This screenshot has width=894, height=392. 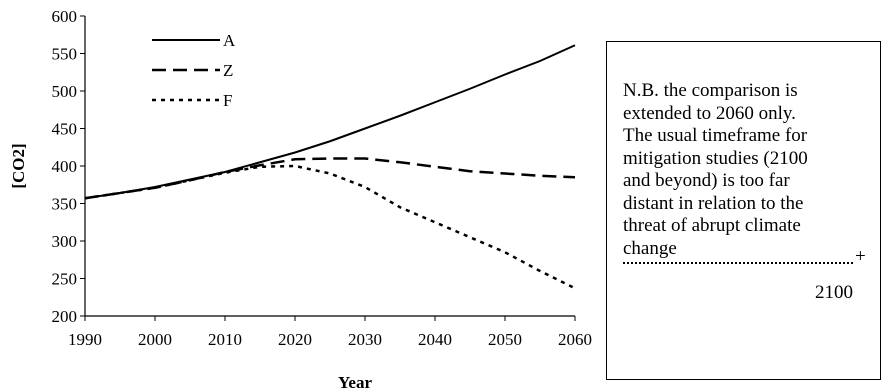 I want to click on extension-dotted-line, so click(x=738, y=263).